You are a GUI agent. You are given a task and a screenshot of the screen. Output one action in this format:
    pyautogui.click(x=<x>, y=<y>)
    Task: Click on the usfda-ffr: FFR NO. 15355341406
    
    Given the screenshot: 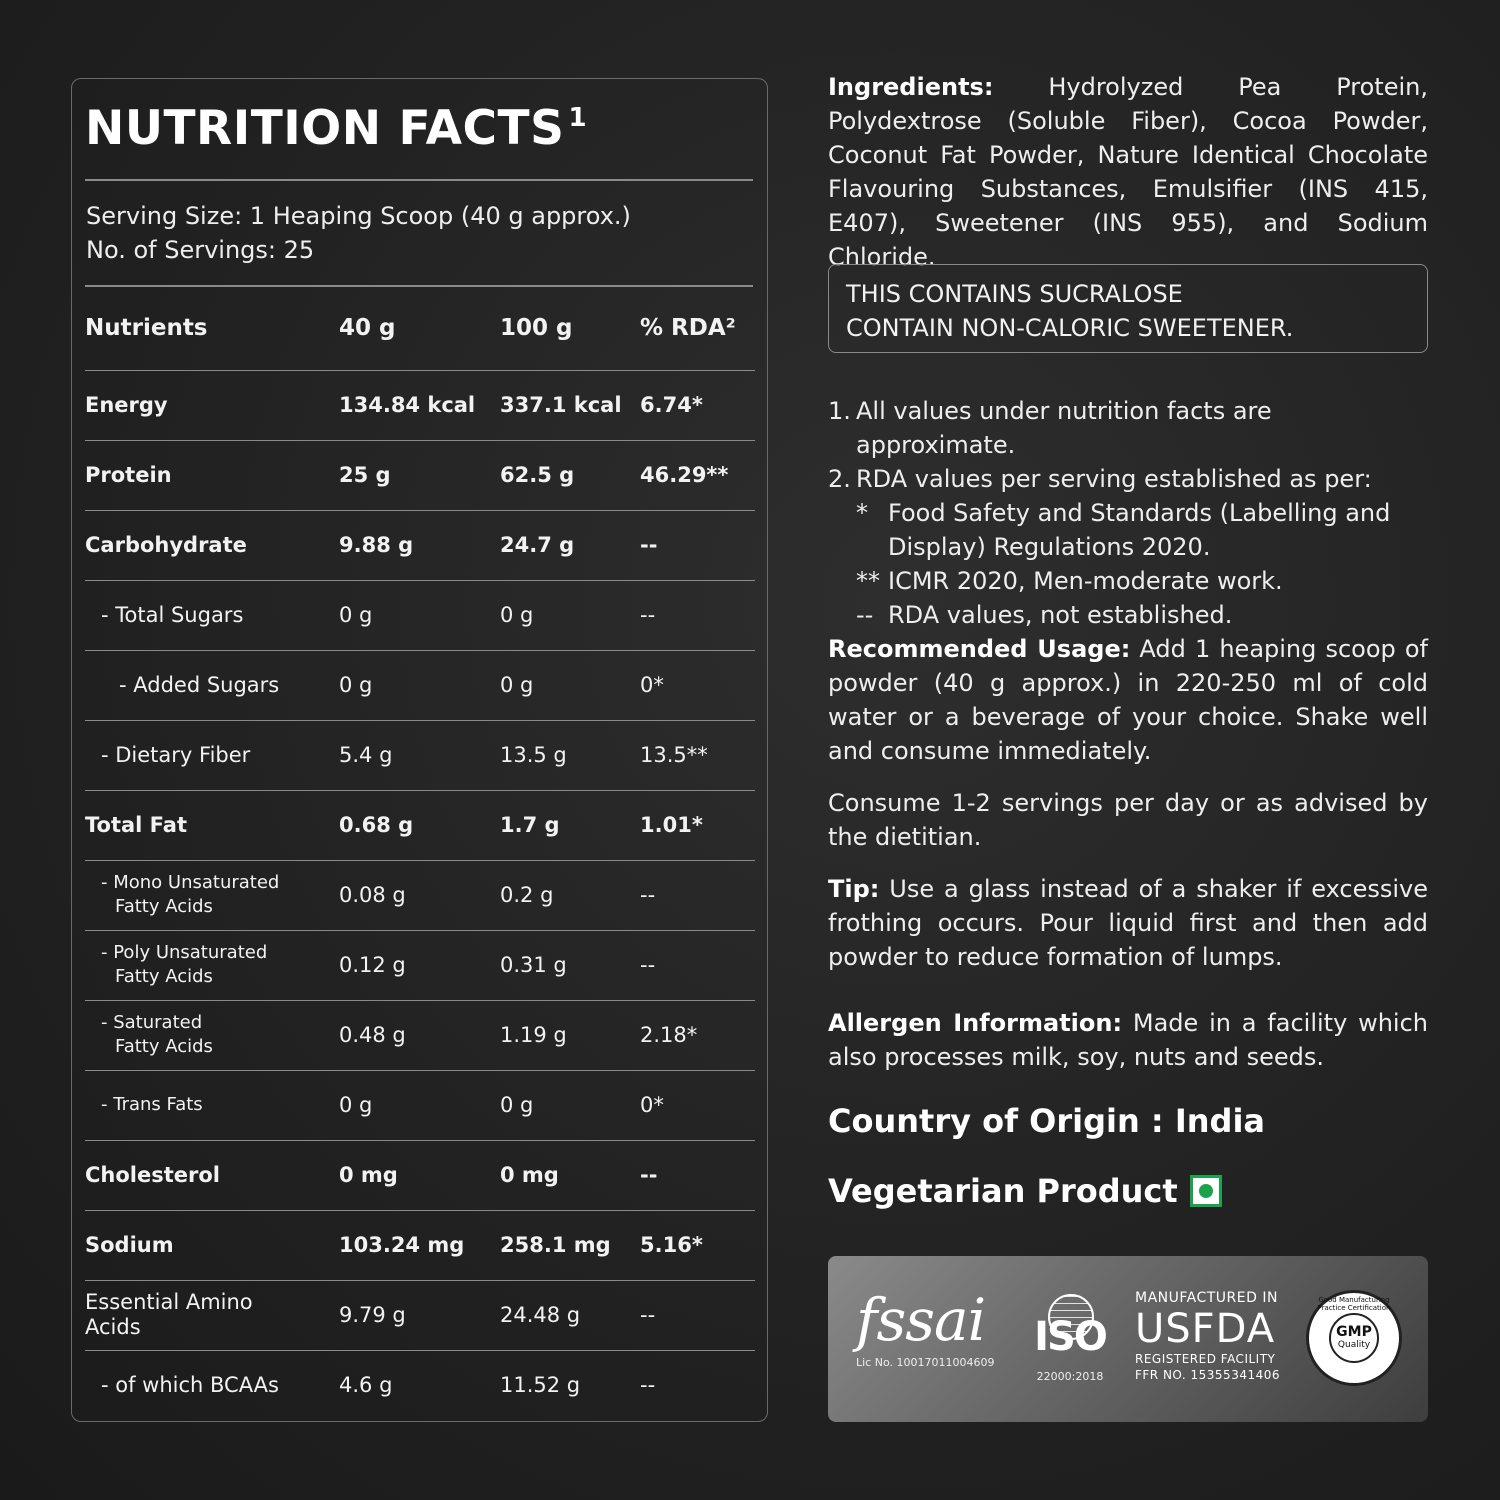 What is the action you would take?
    pyautogui.click(x=1208, y=1375)
    